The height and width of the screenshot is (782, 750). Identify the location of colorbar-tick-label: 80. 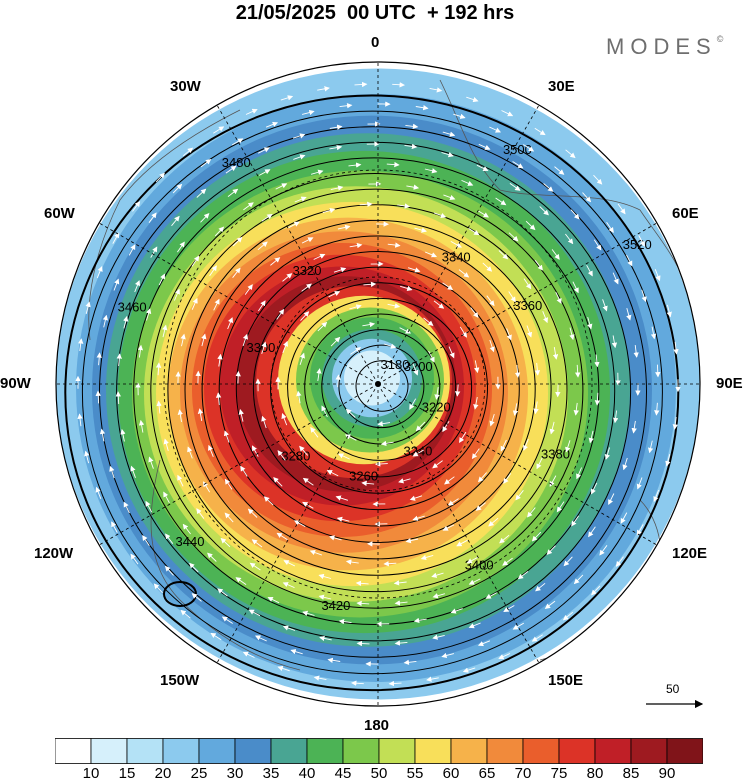
(595, 773).